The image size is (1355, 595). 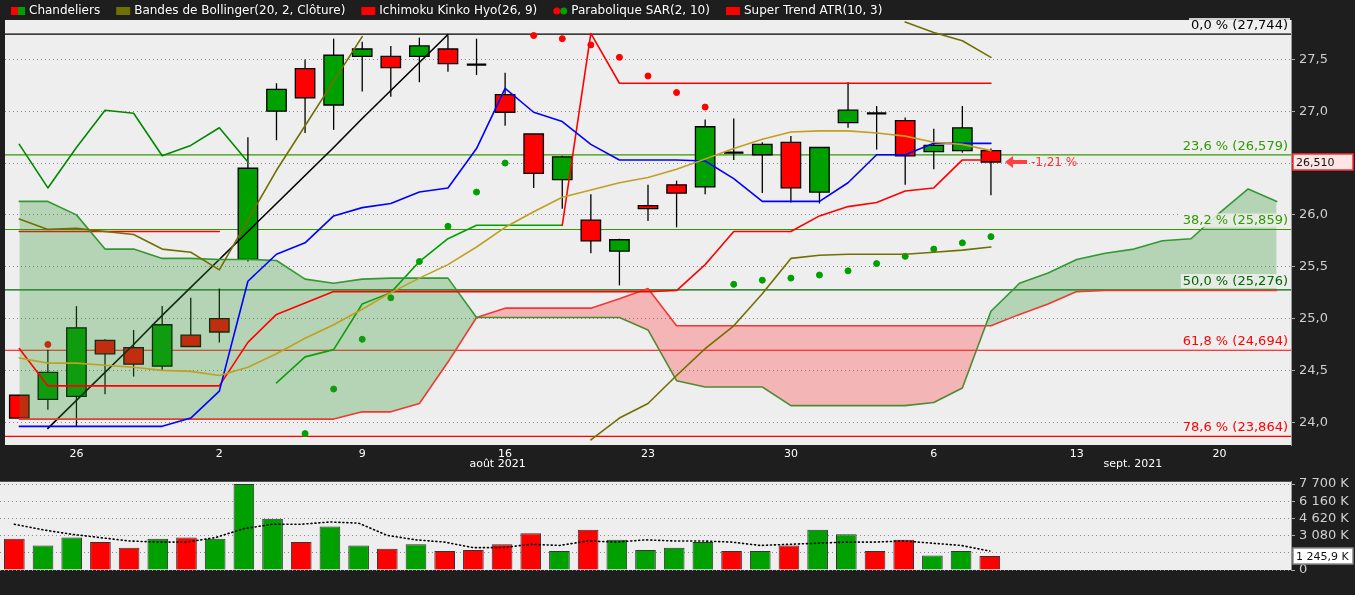 What do you see at coordinates (1133, 463) in the screenshot?
I see `text: sept. 2021` at bounding box center [1133, 463].